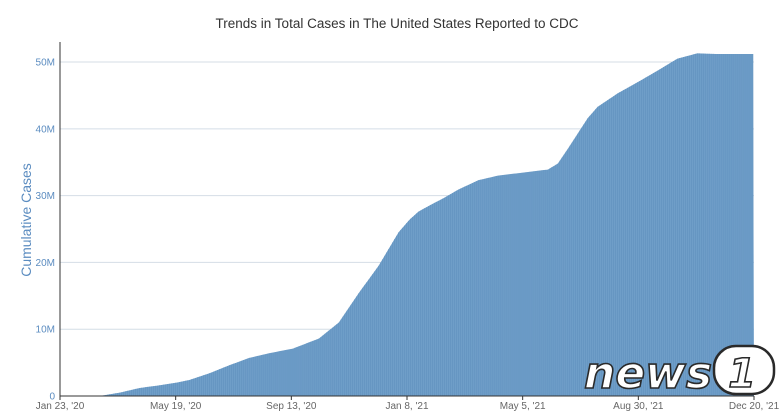 Image resolution: width=780 pixels, height=411 pixels. I want to click on x-tick-label: Jan 23, '20, so click(60, 406).